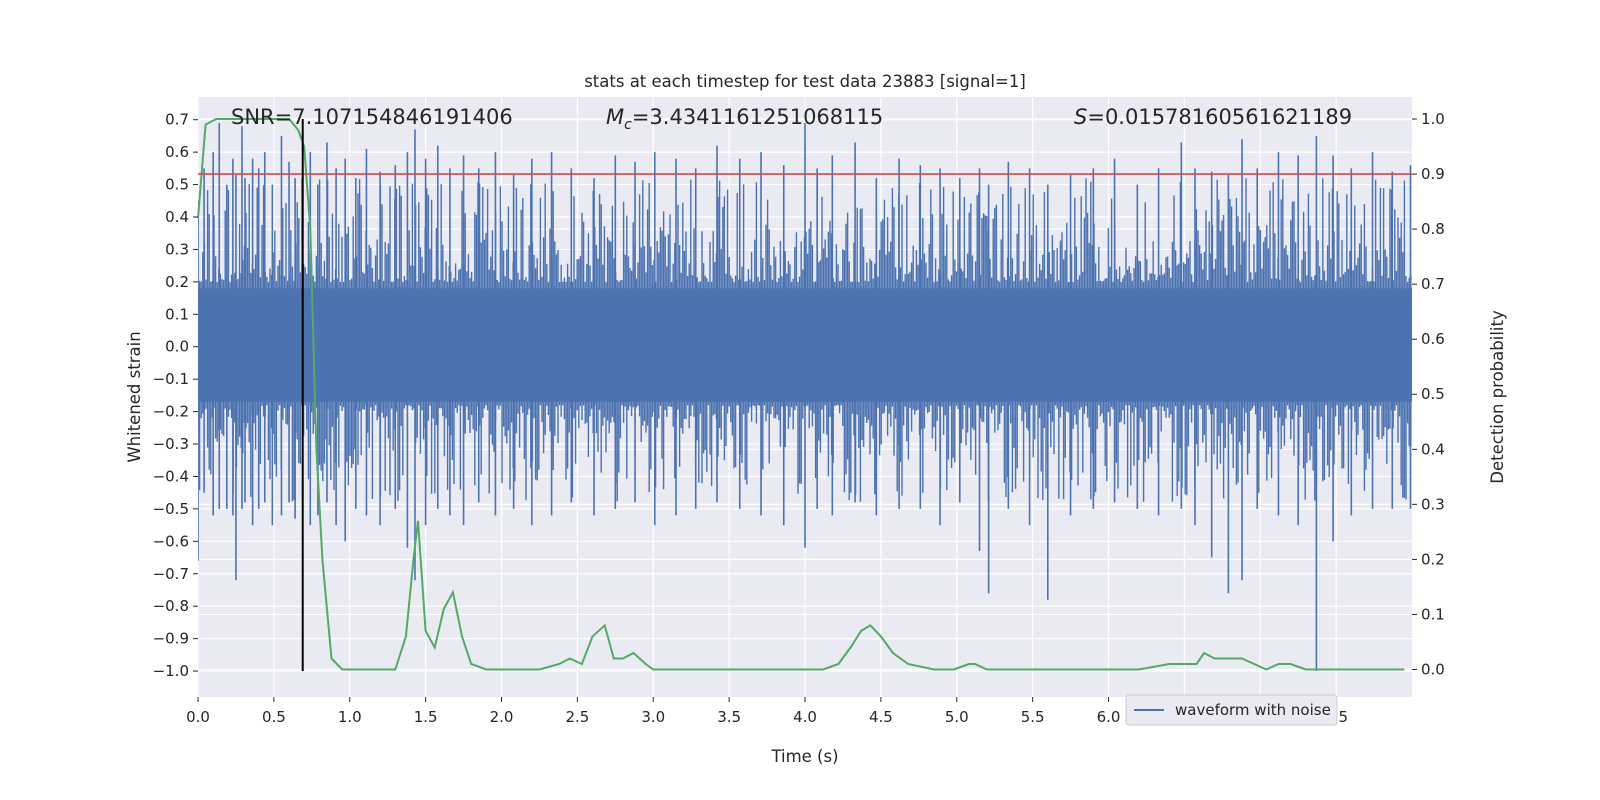 The image size is (1600, 800). Describe the element at coordinates (1253, 710) in the screenshot. I see `legend-entry-waveform: waveform with noise` at that location.